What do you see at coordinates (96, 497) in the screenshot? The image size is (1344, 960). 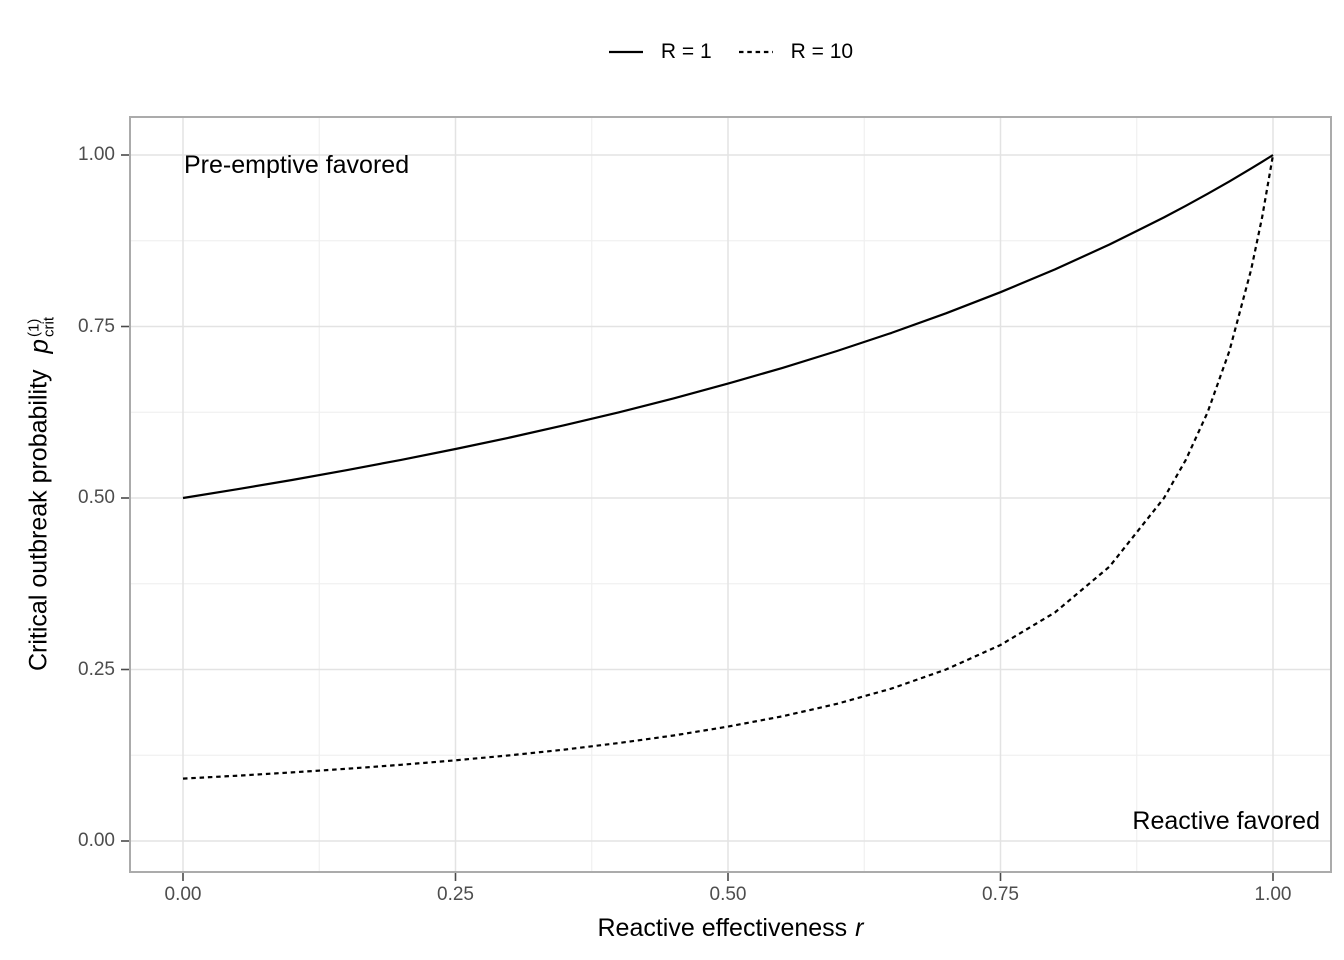 I see `y-tick-label: 0.50` at bounding box center [96, 497].